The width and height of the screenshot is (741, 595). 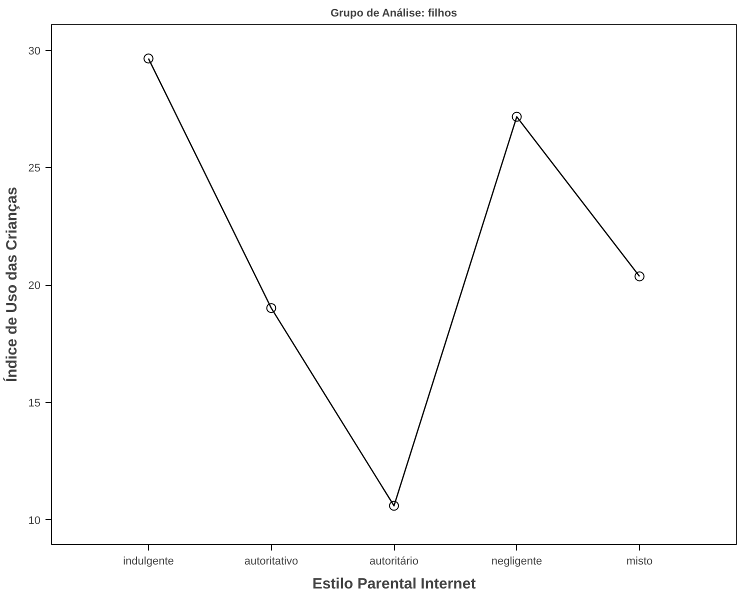 What do you see at coordinates (394, 584) in the screenshot?
I see `x-axis-title: Estilo Parental Internet` at bounding box center [394, 584].